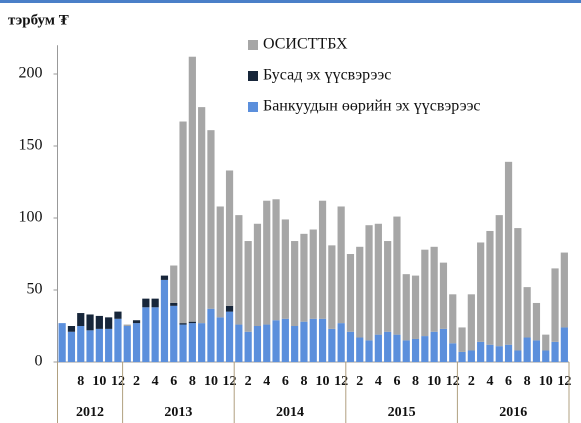 Image resolution: width=581 pixels, height=423 pixels. Describe the element at coordinates (290, 1) in the screenshot. I see `top-border` at that location.